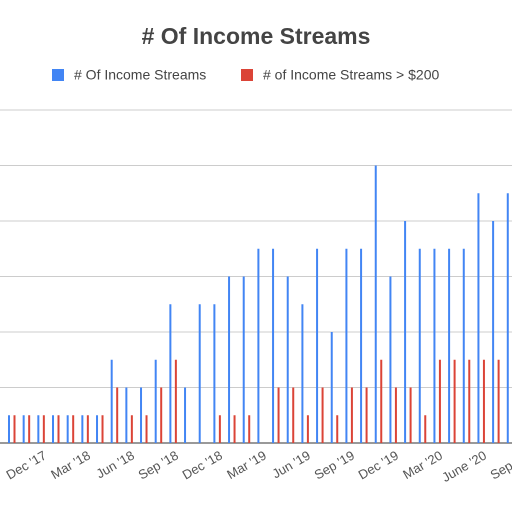 Image resolution: width=512 pixels, height=512 pixels. I want to click on x-tick-label: Jun '19, so click(290, 465).